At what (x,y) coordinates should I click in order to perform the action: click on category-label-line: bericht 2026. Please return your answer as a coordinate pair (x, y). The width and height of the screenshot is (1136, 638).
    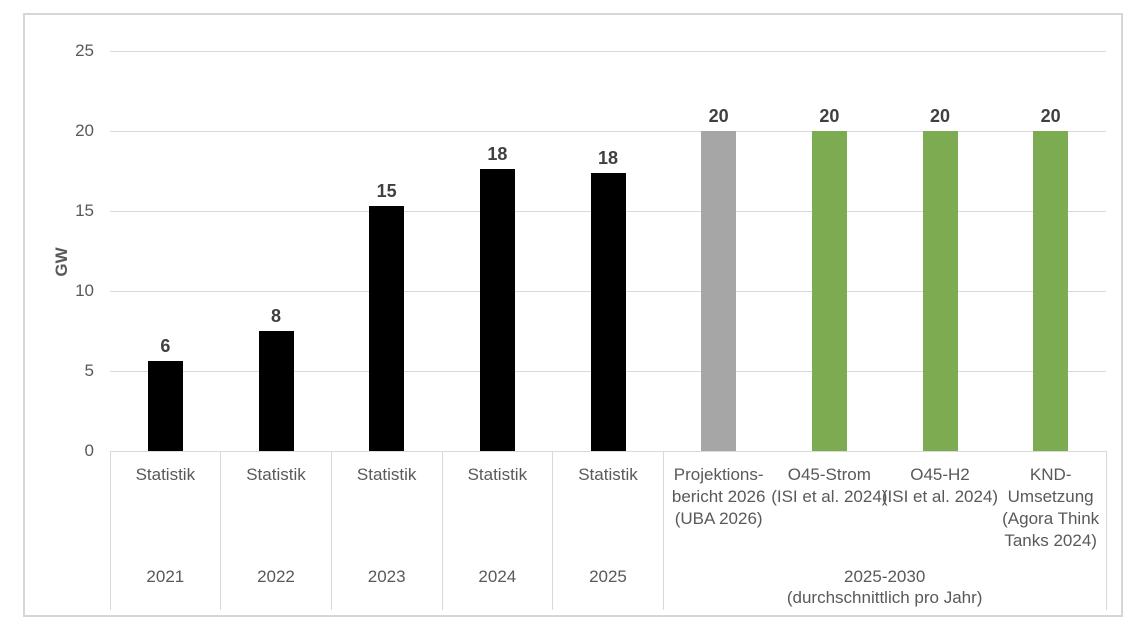
    Looking at the image, I should click on (718, 496).